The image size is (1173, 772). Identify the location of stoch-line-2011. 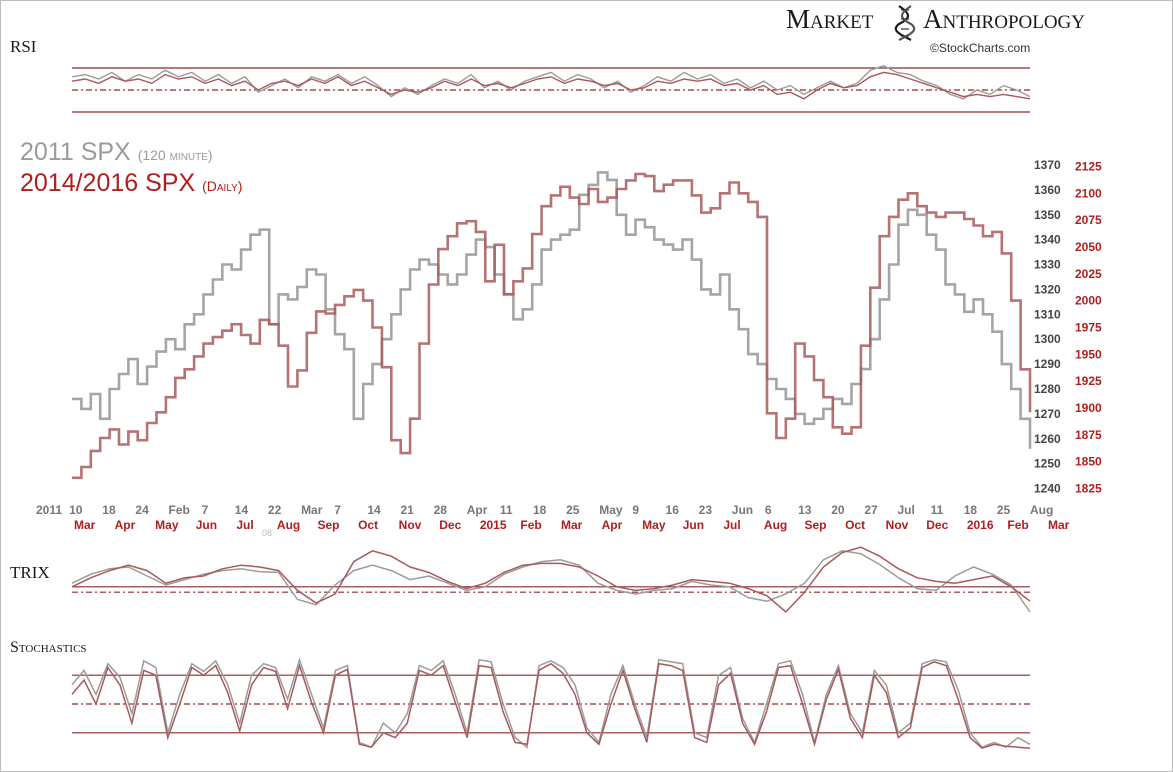
(551, 703).